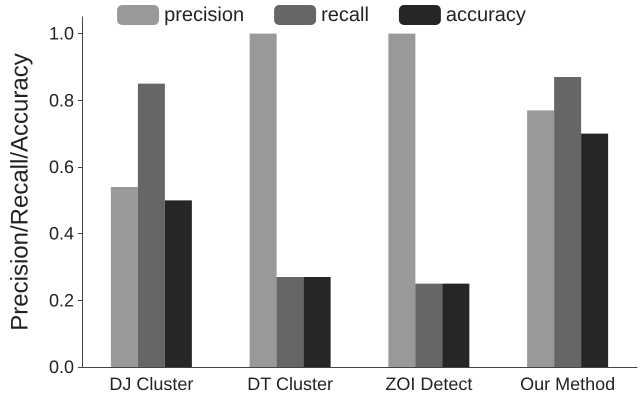  I want to click on legend-label: precision, so click(204, 15).